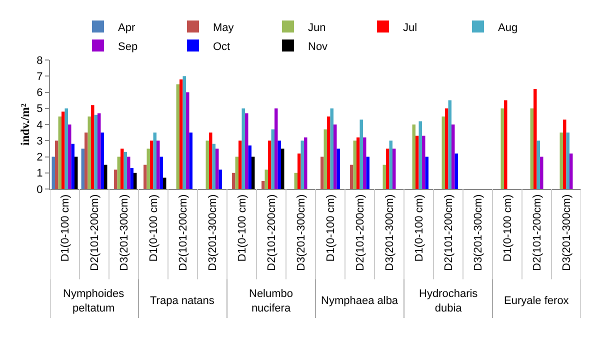 The width and height of the screenshot is (593, 349). What do you see at coordinates (508, 28) in the screenshot?
I see `legend-label: Aug` at bounding box center [508, 28].